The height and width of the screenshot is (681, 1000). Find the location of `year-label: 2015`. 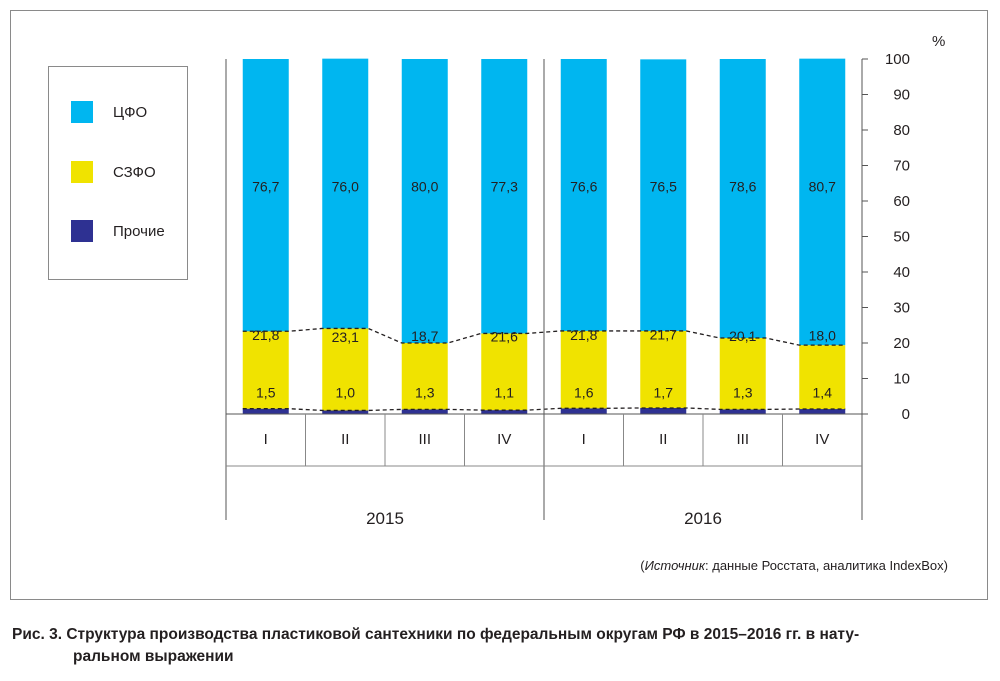

year-label: 2015 is located at coordinates (385, 518).